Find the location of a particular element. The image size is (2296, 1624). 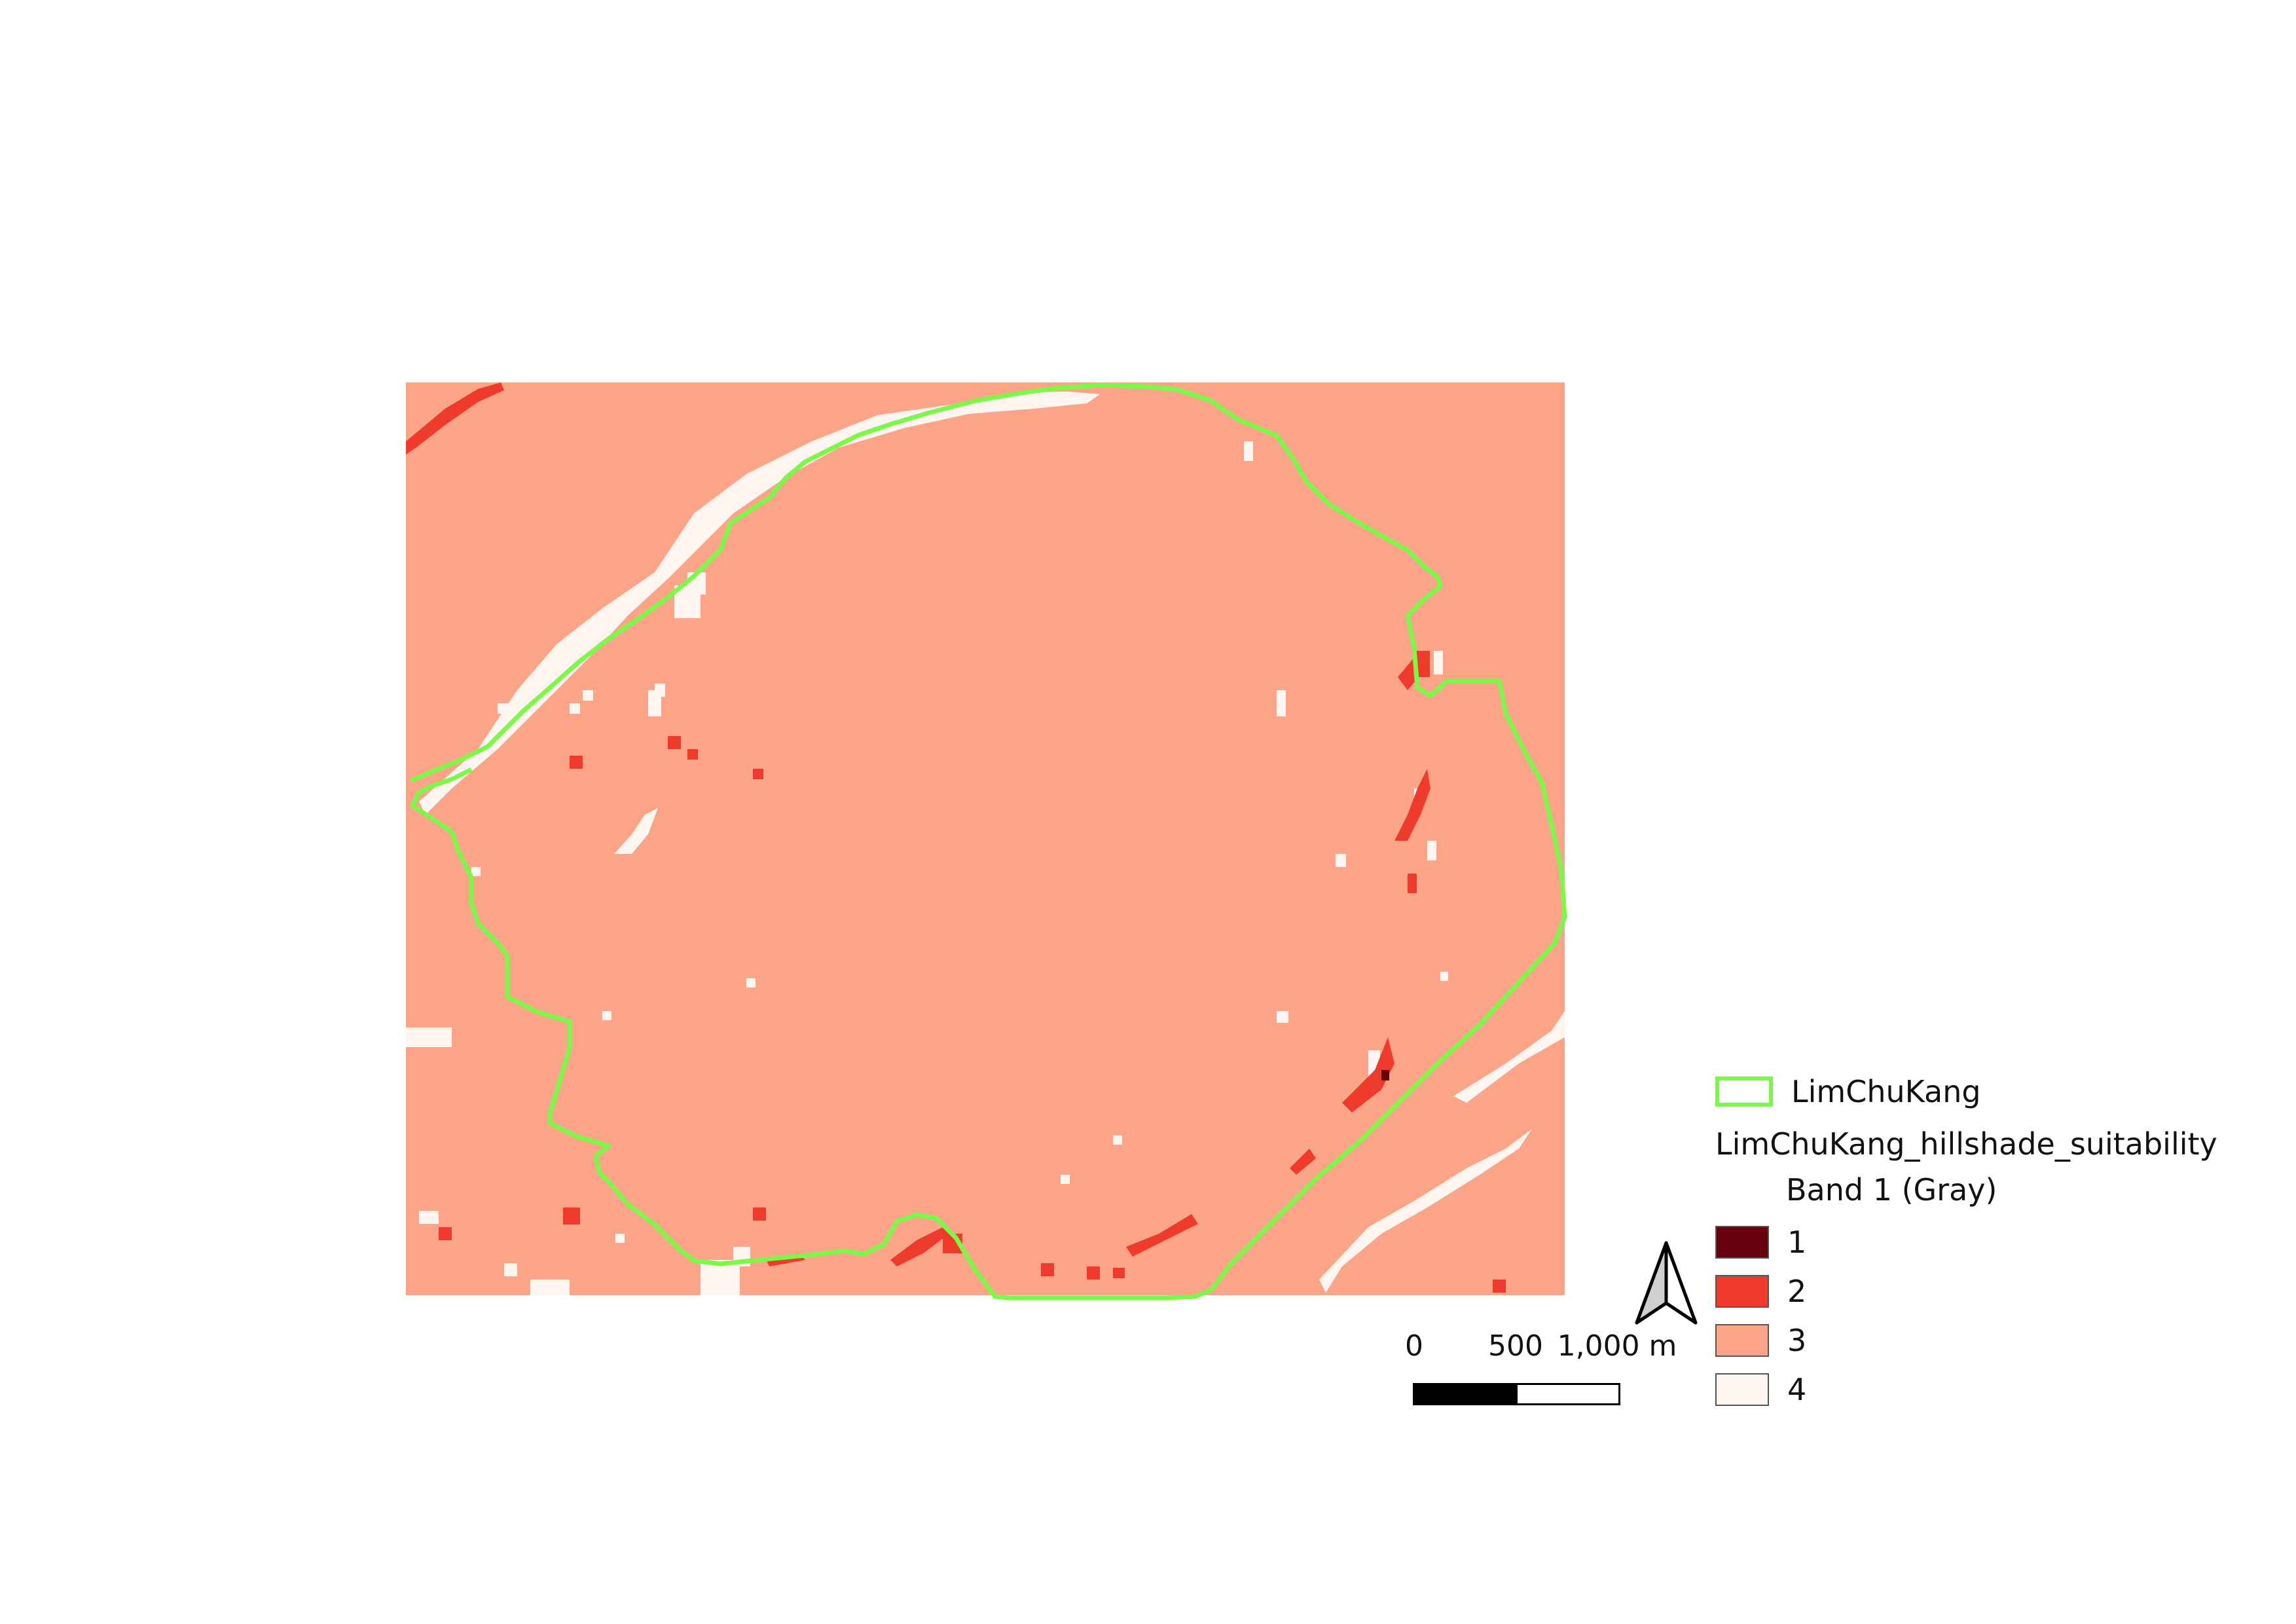

scale-label-500: 500 is located at coordinates (1515, 1346).